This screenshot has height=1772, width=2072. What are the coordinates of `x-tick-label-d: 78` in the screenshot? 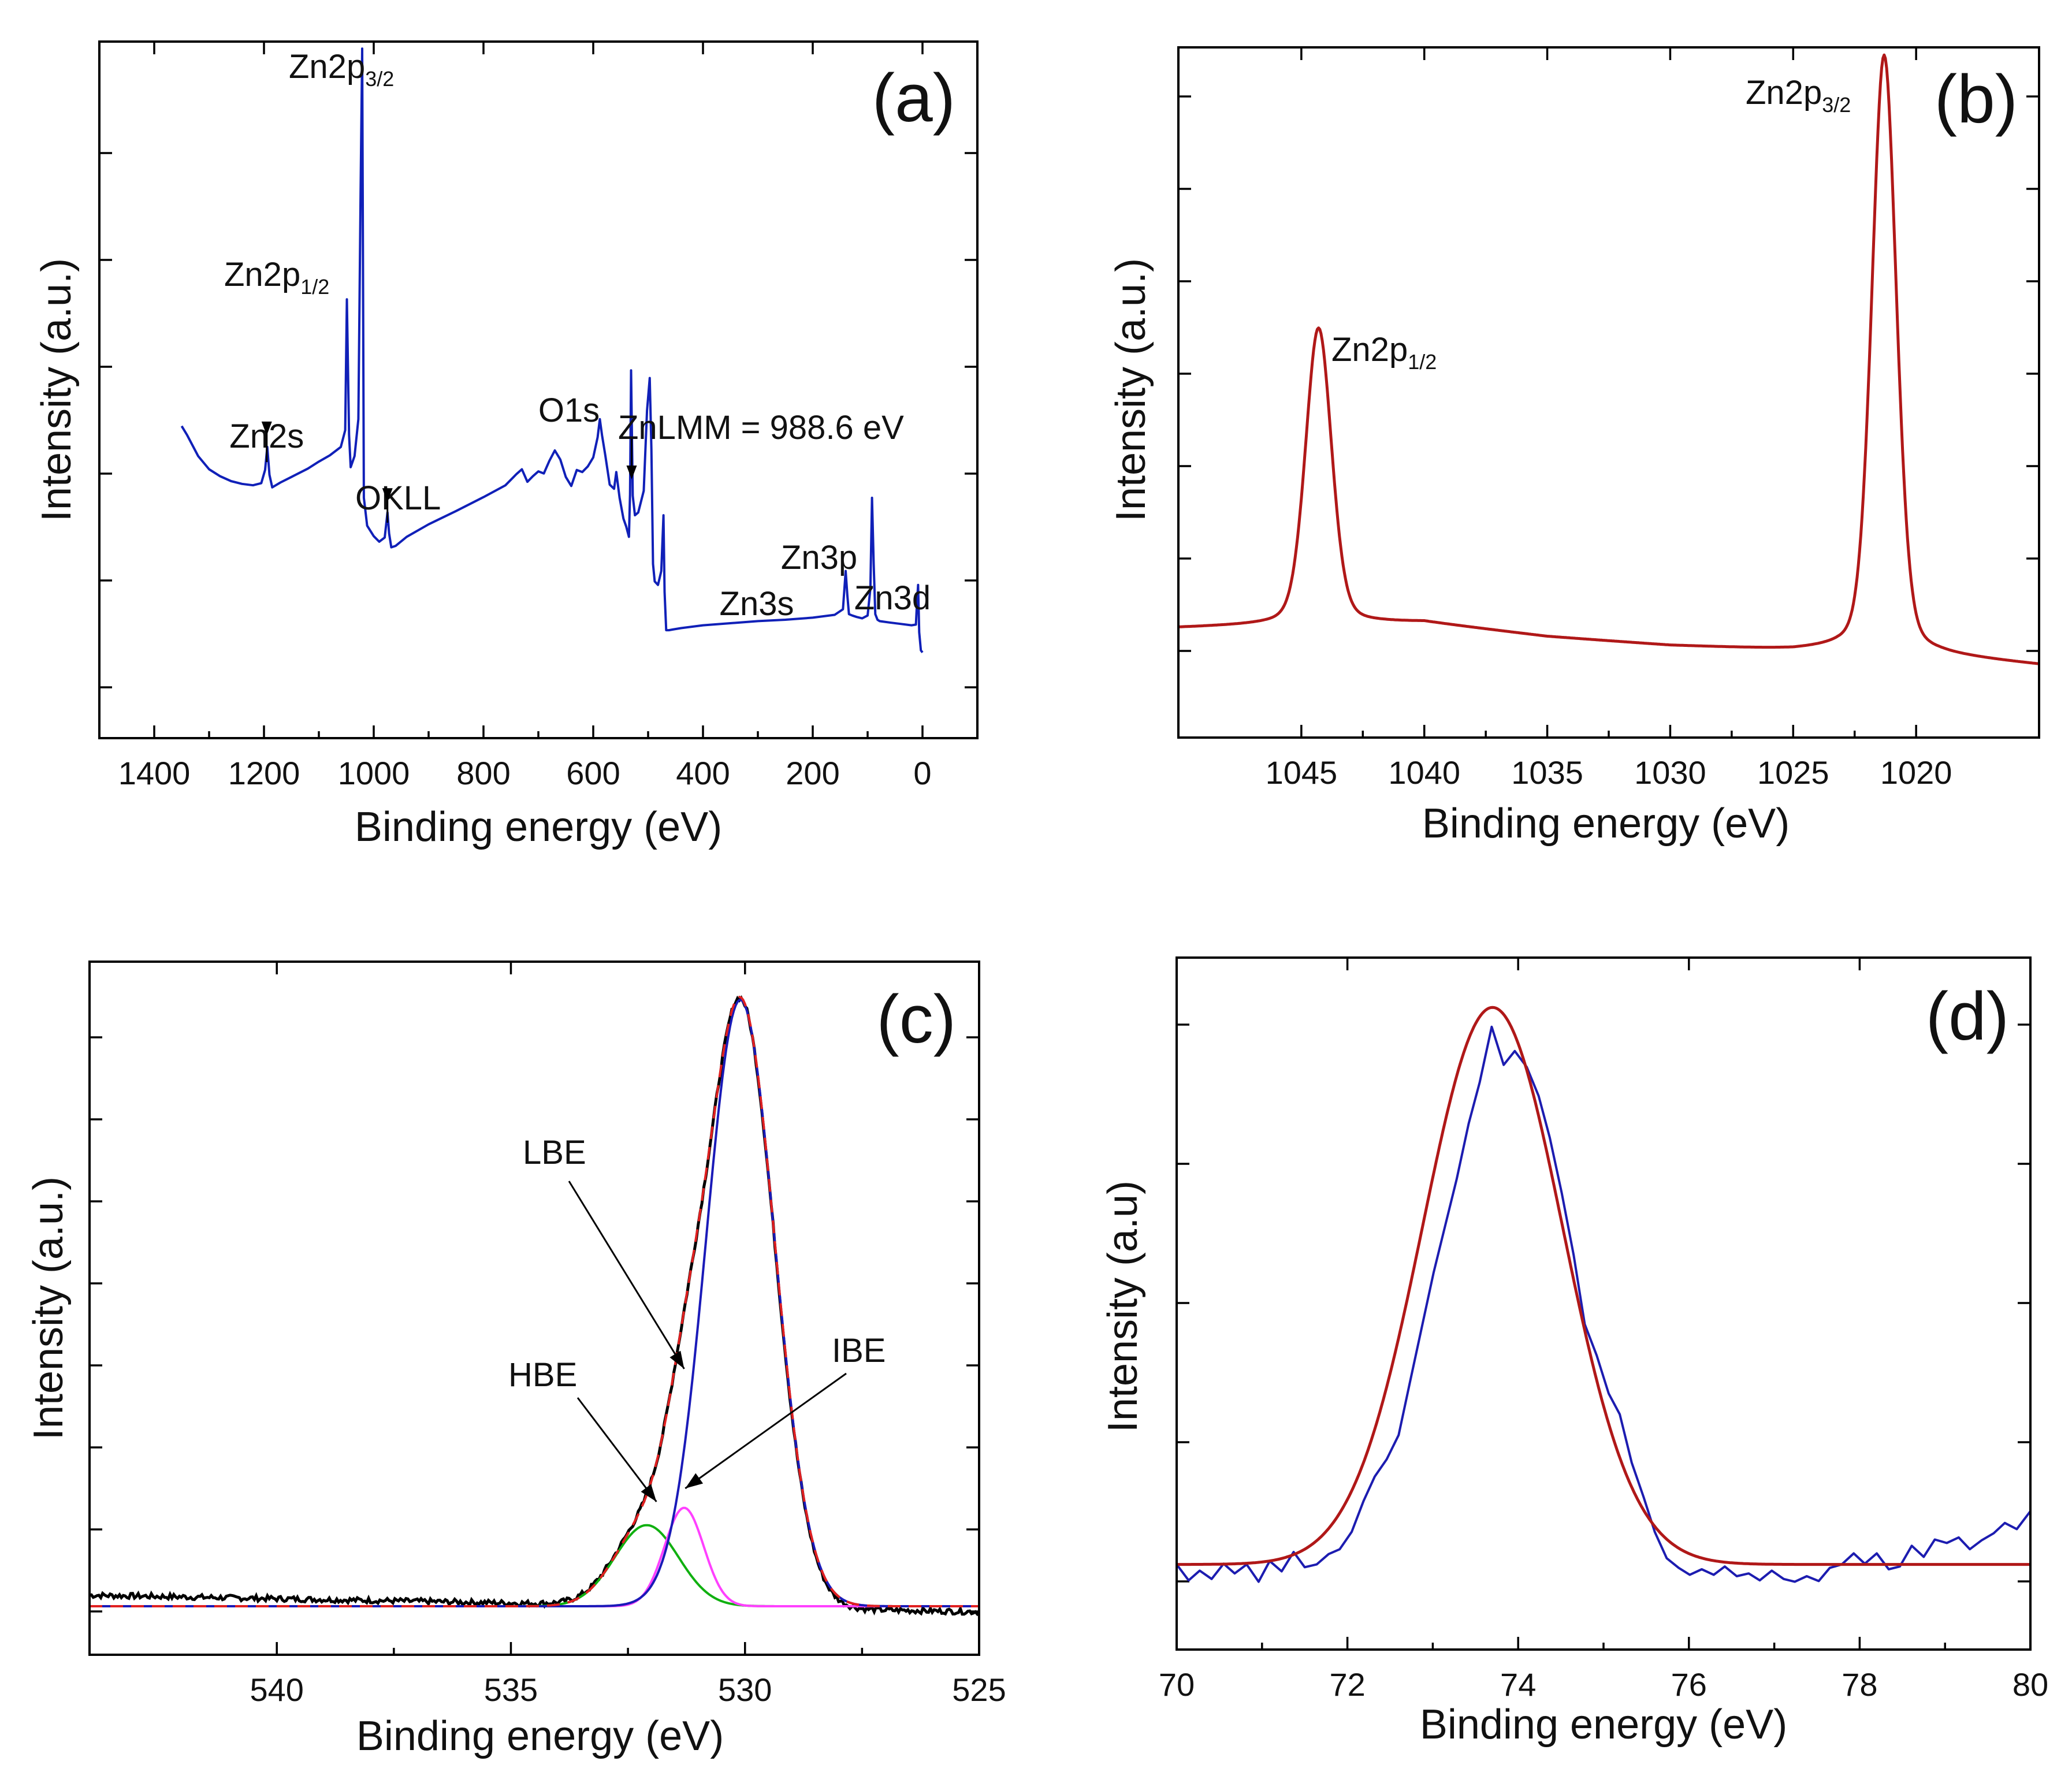 It's located at (1859, 1684).